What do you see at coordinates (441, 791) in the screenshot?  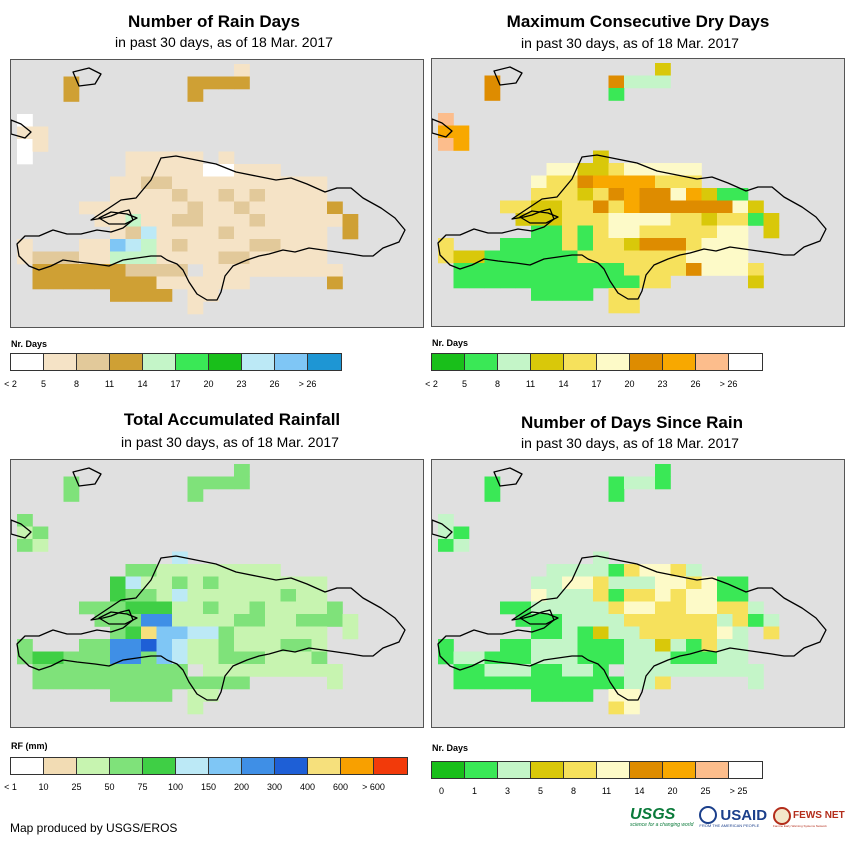 I see `legend-label: 0` at bounding box center [441, 791].